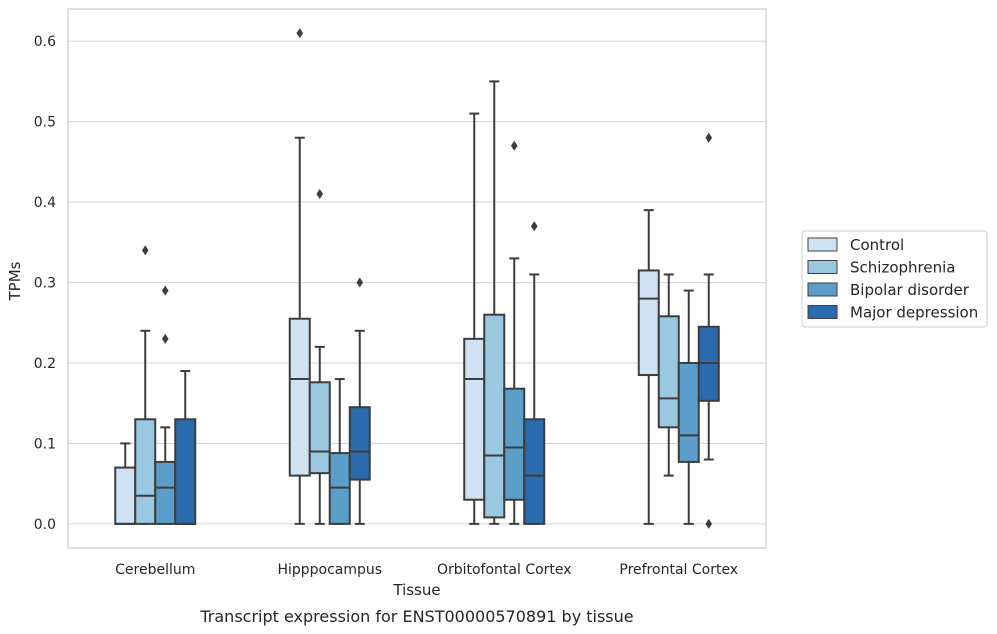 The image size is (997, 634). I want to click on legend-entry-label: Schizophrenia, so click(902, 268).